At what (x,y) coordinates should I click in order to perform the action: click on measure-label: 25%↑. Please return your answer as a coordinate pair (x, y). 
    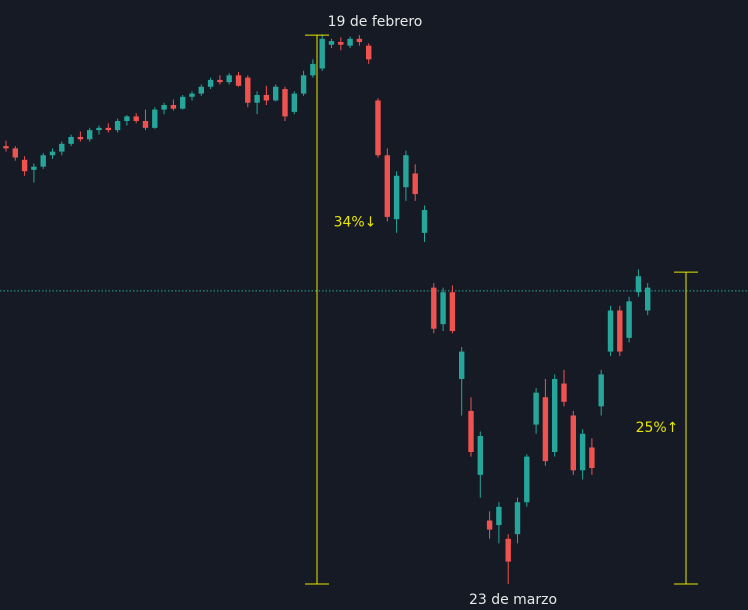
    Looking at the image, I should click on (657, 428).